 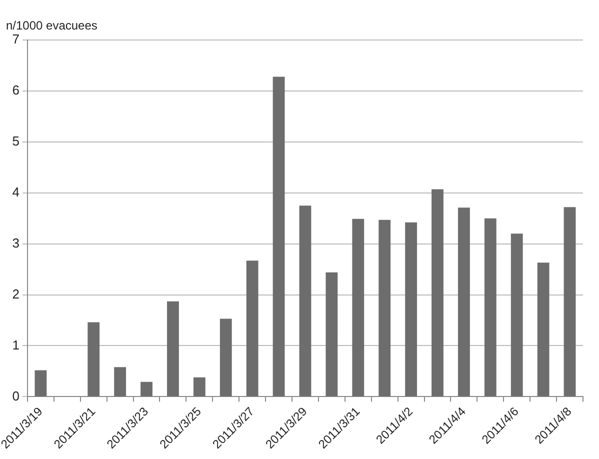 I want to click on y-tick-label: 4, so click(x=16, y=192).